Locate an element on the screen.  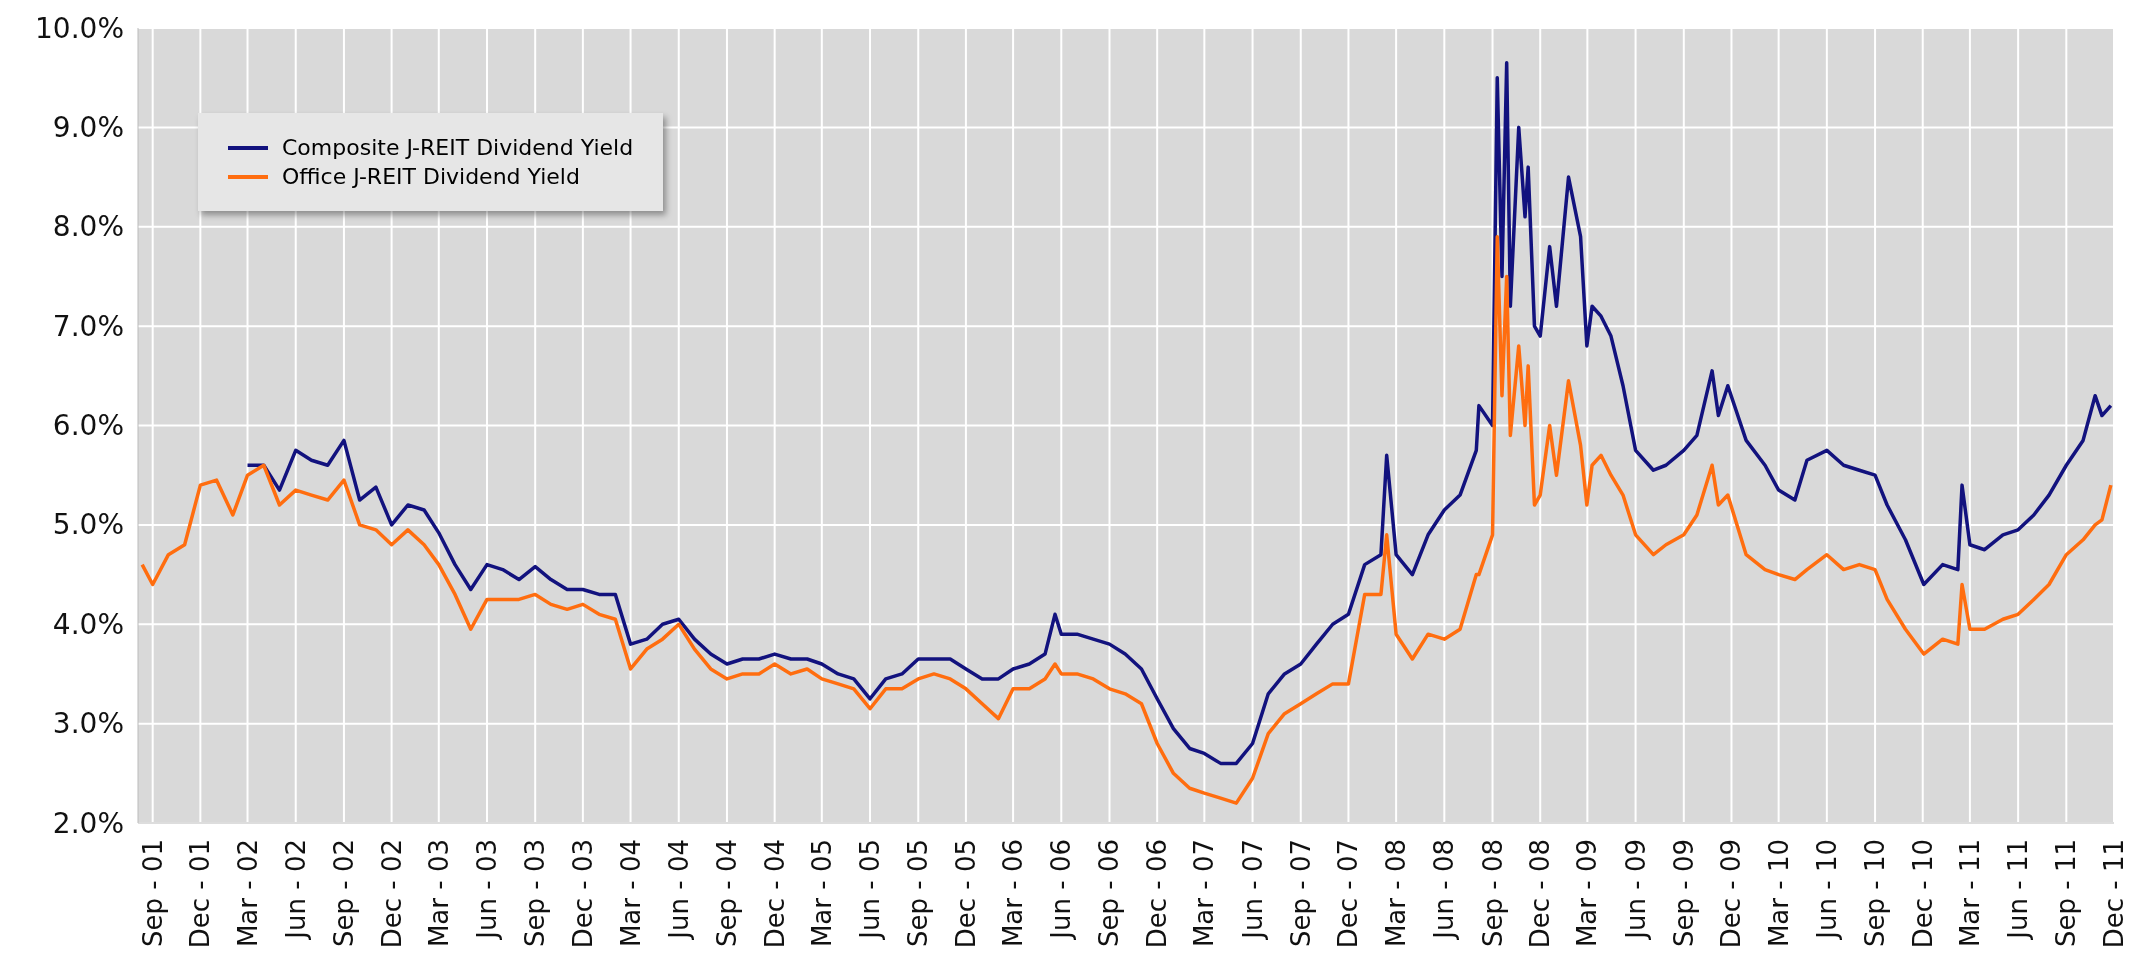
x-tick-label: Dec - 05 is located at coordinates (965, 894).